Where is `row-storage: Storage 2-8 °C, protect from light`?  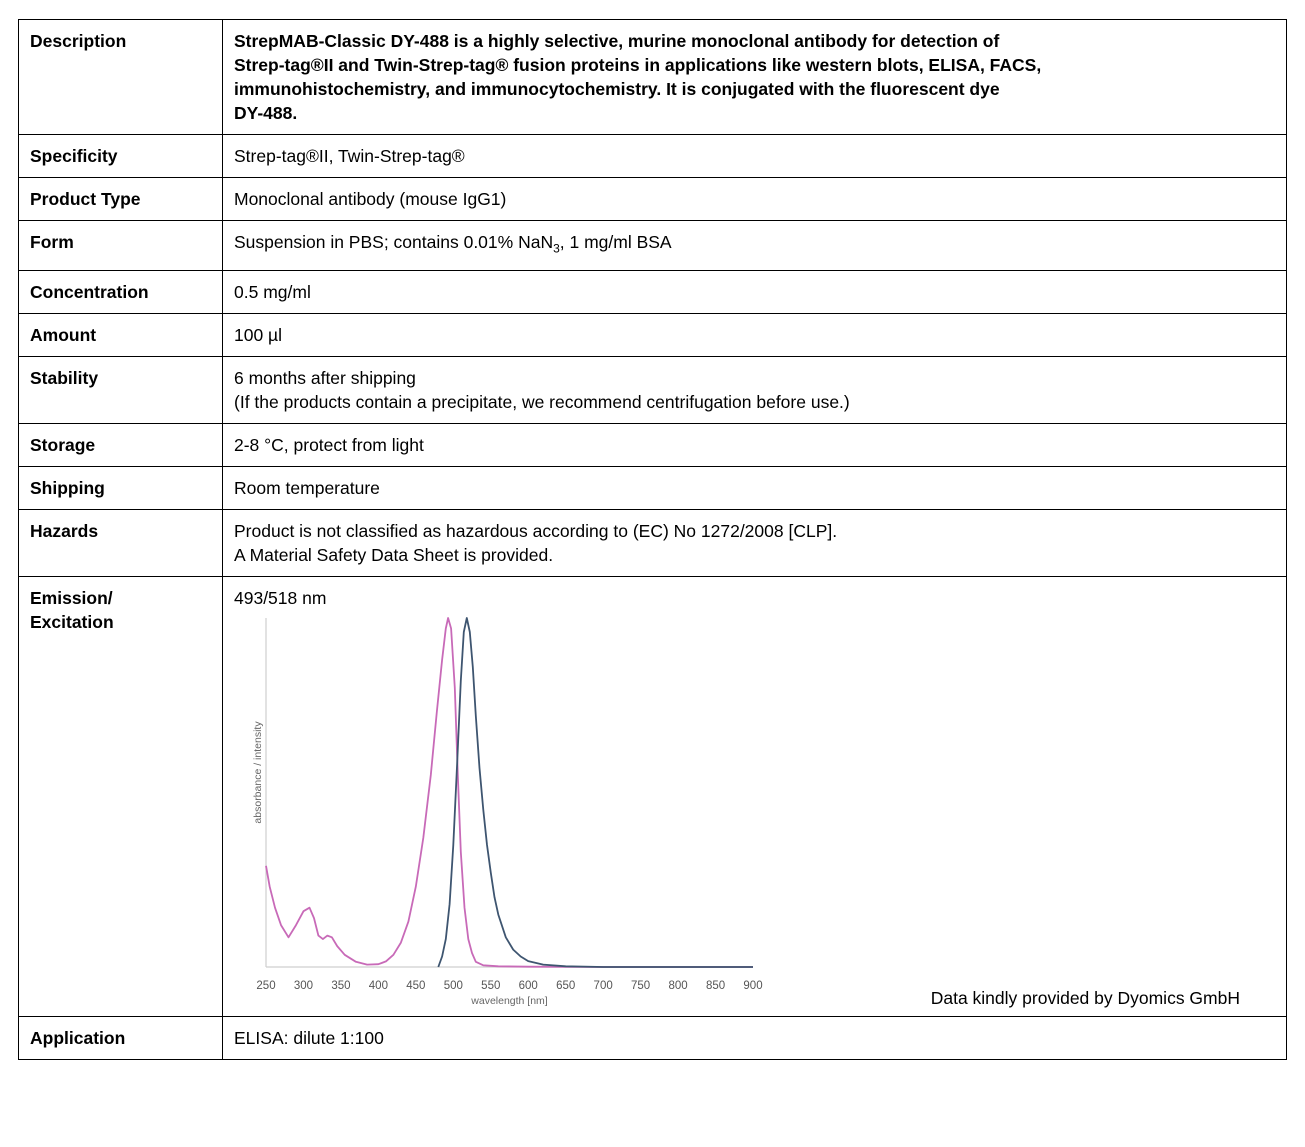 row-storage: Storage 2-8 °C, protect from light is located at coordinates (652, 444).